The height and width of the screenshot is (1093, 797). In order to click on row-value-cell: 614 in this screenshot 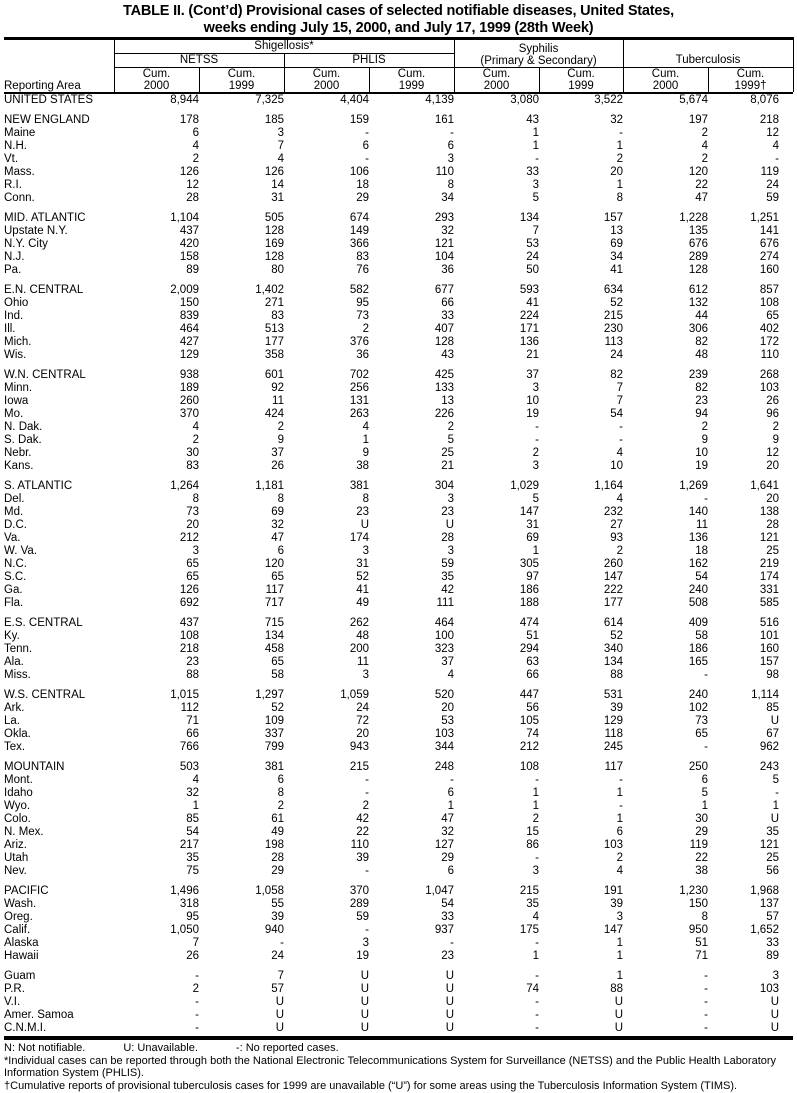, I will do `click(613, 623)`.